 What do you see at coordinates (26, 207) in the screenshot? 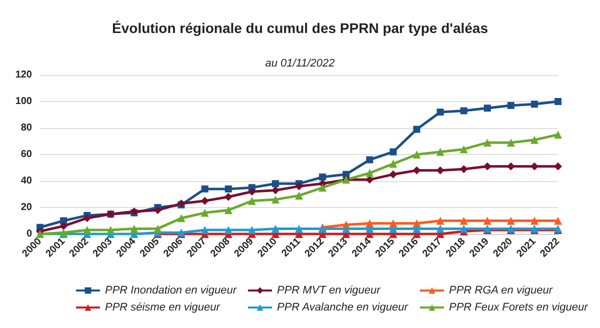
I see `y-tick-label: 20` at bounding box center [26, 207].